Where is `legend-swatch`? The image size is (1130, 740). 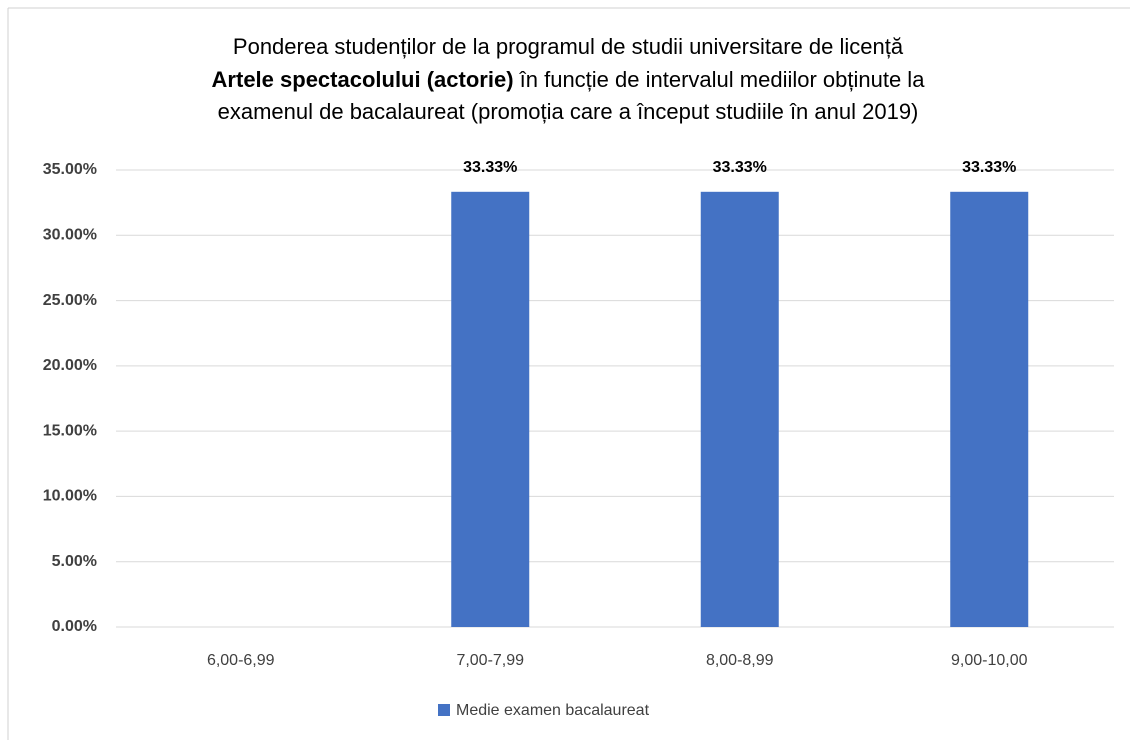 legend-swatch is located at coordinates (444, 710).